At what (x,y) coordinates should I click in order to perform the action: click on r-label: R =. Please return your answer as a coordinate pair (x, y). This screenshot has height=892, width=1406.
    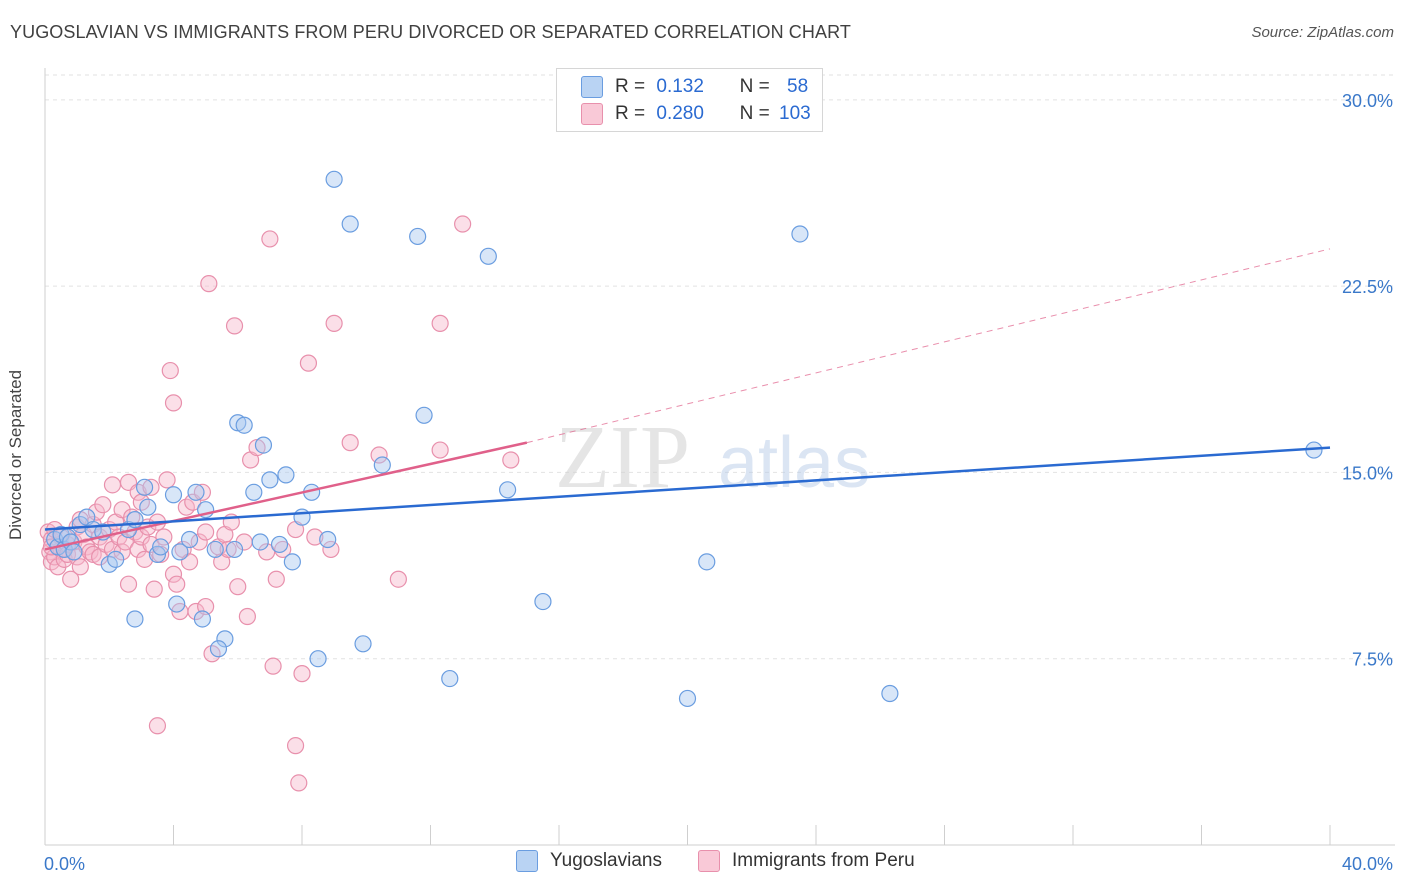
    Looking at the image, I should click on (633, 86).